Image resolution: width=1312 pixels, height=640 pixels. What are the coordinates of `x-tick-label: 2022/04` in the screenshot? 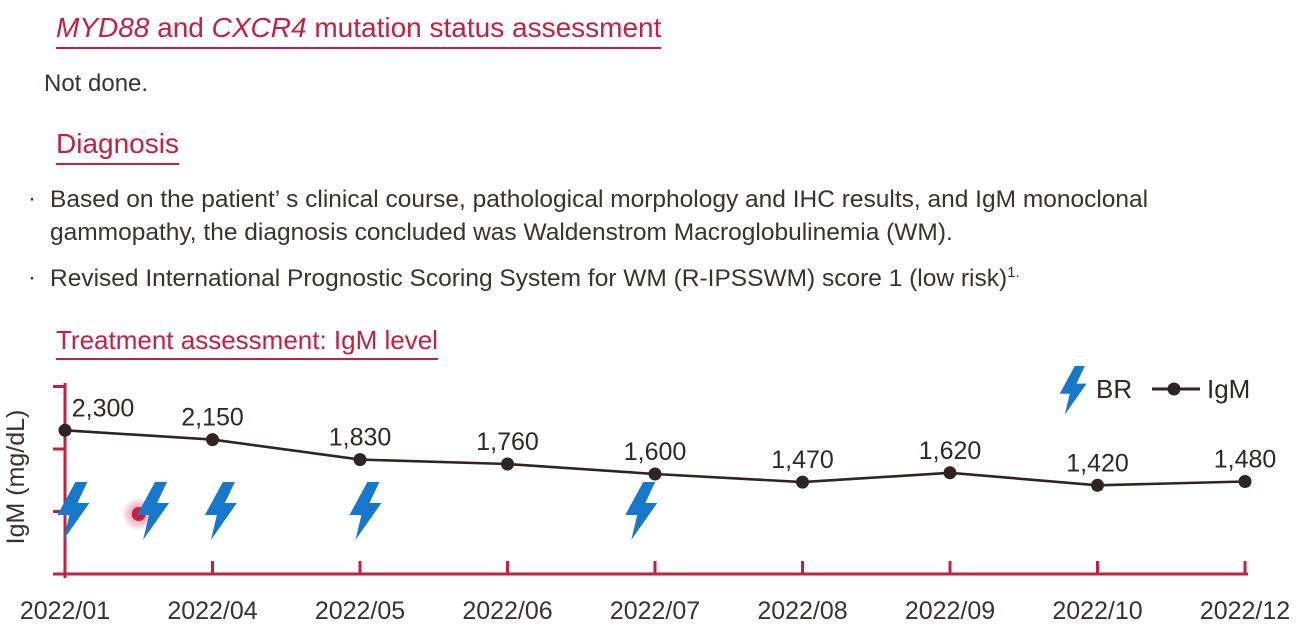 It's located at (212, 611).